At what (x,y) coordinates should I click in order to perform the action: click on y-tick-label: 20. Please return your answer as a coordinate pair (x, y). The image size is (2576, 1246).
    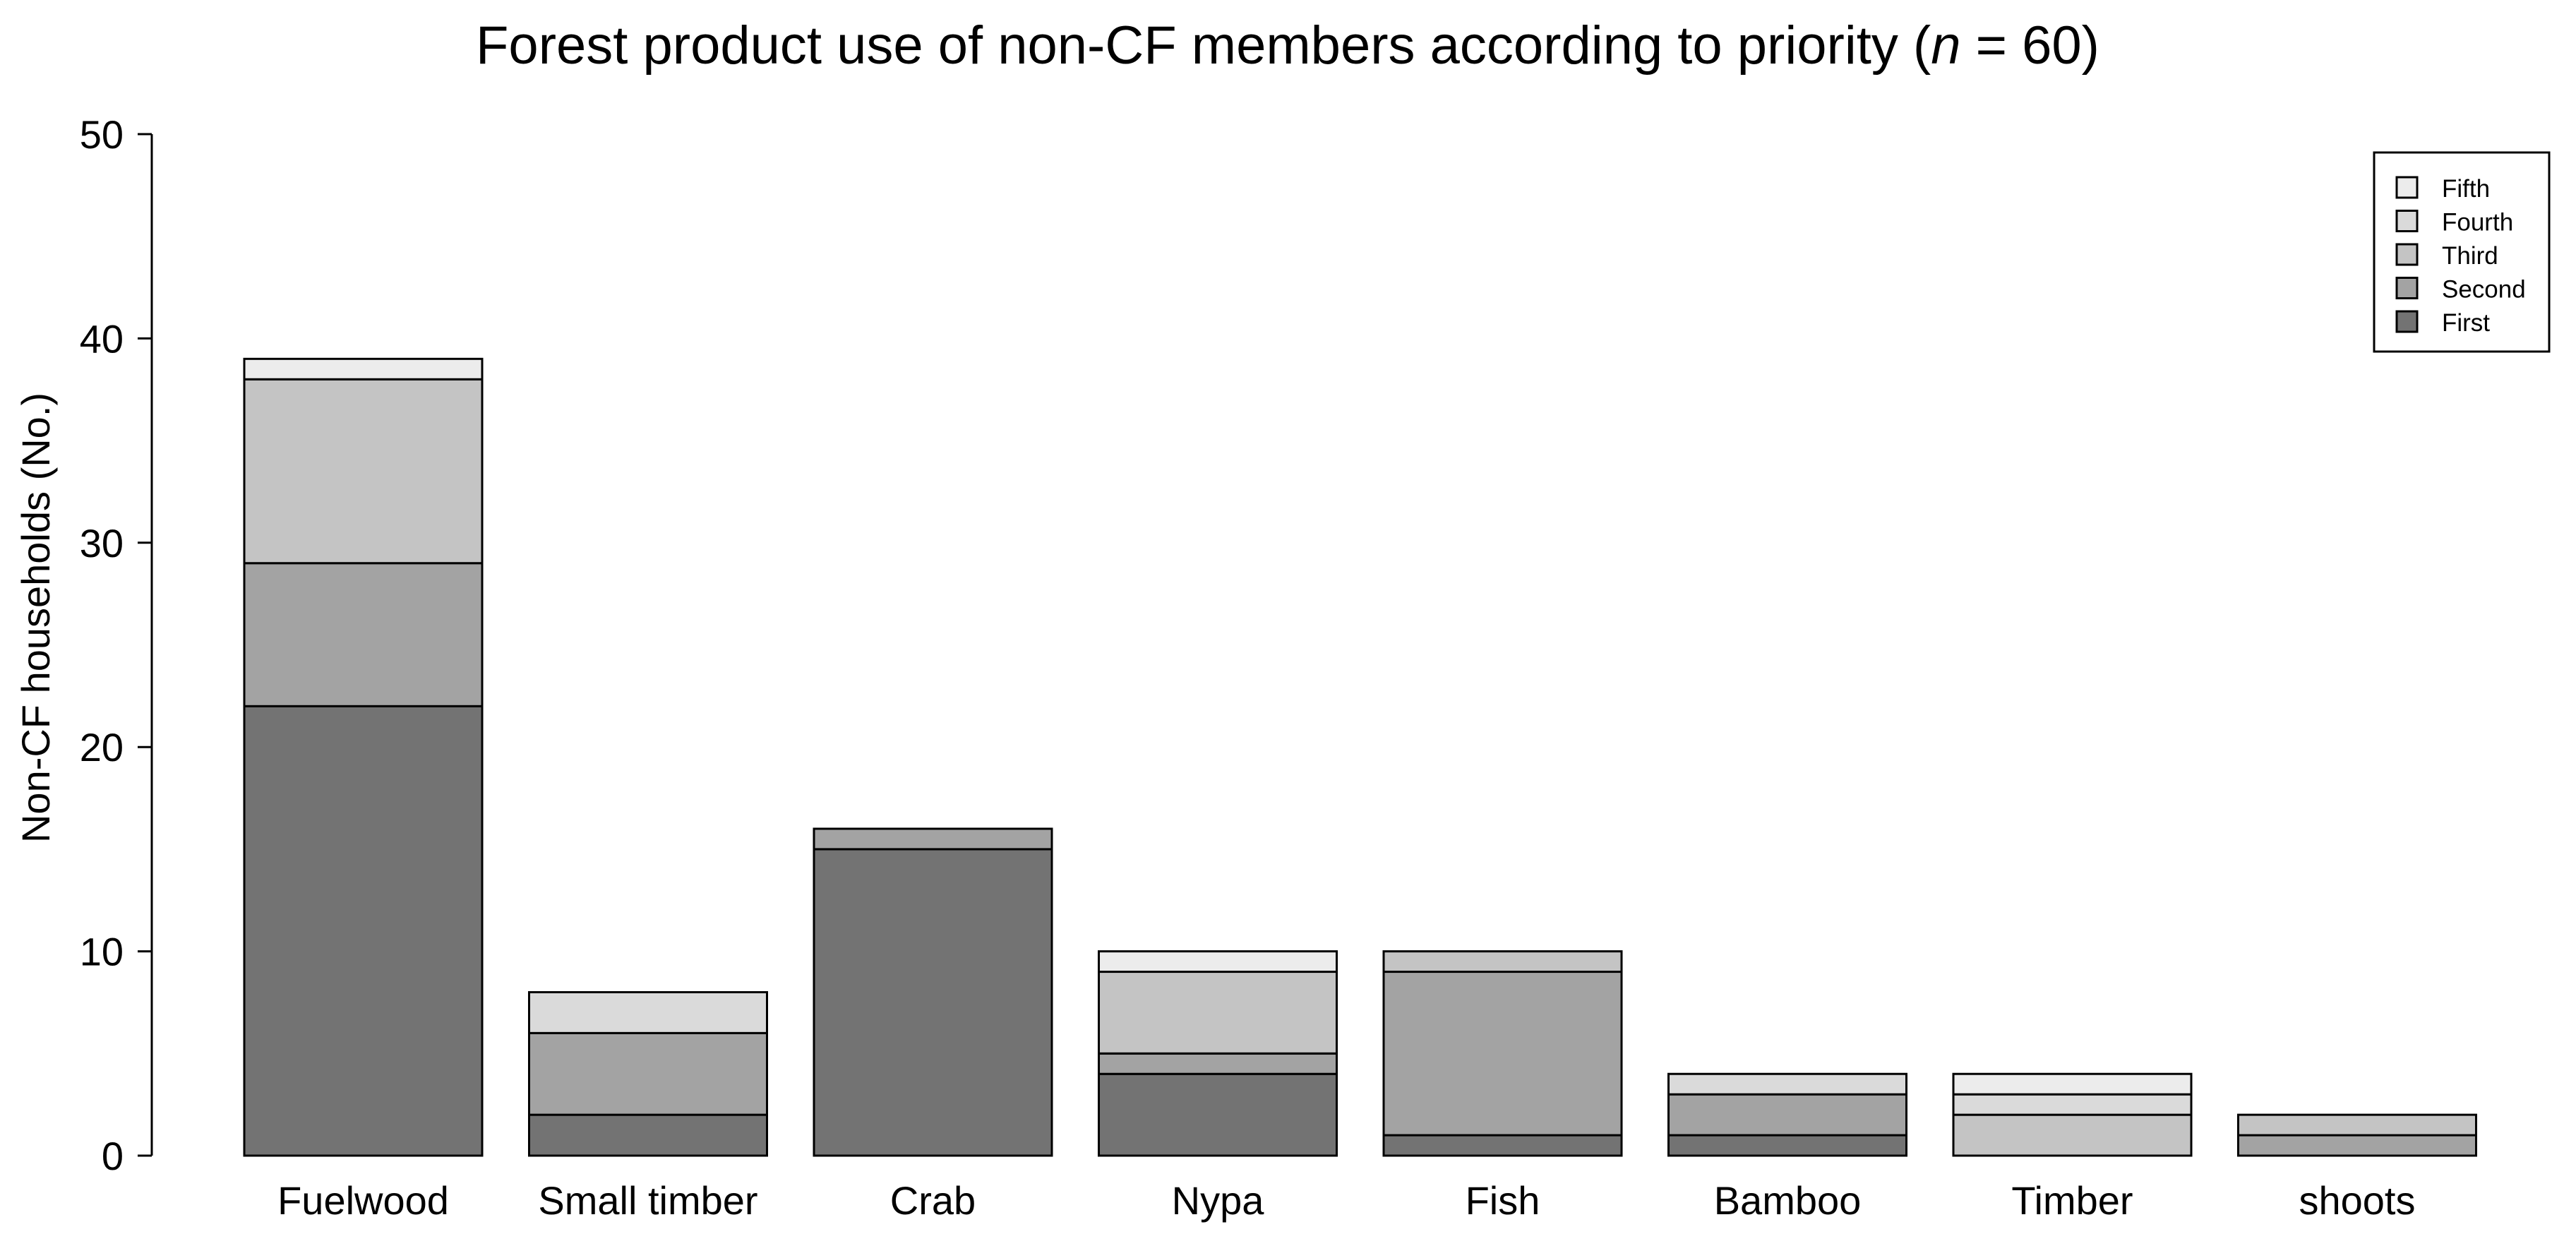
    Looking at the image, I should click on (102, 747).